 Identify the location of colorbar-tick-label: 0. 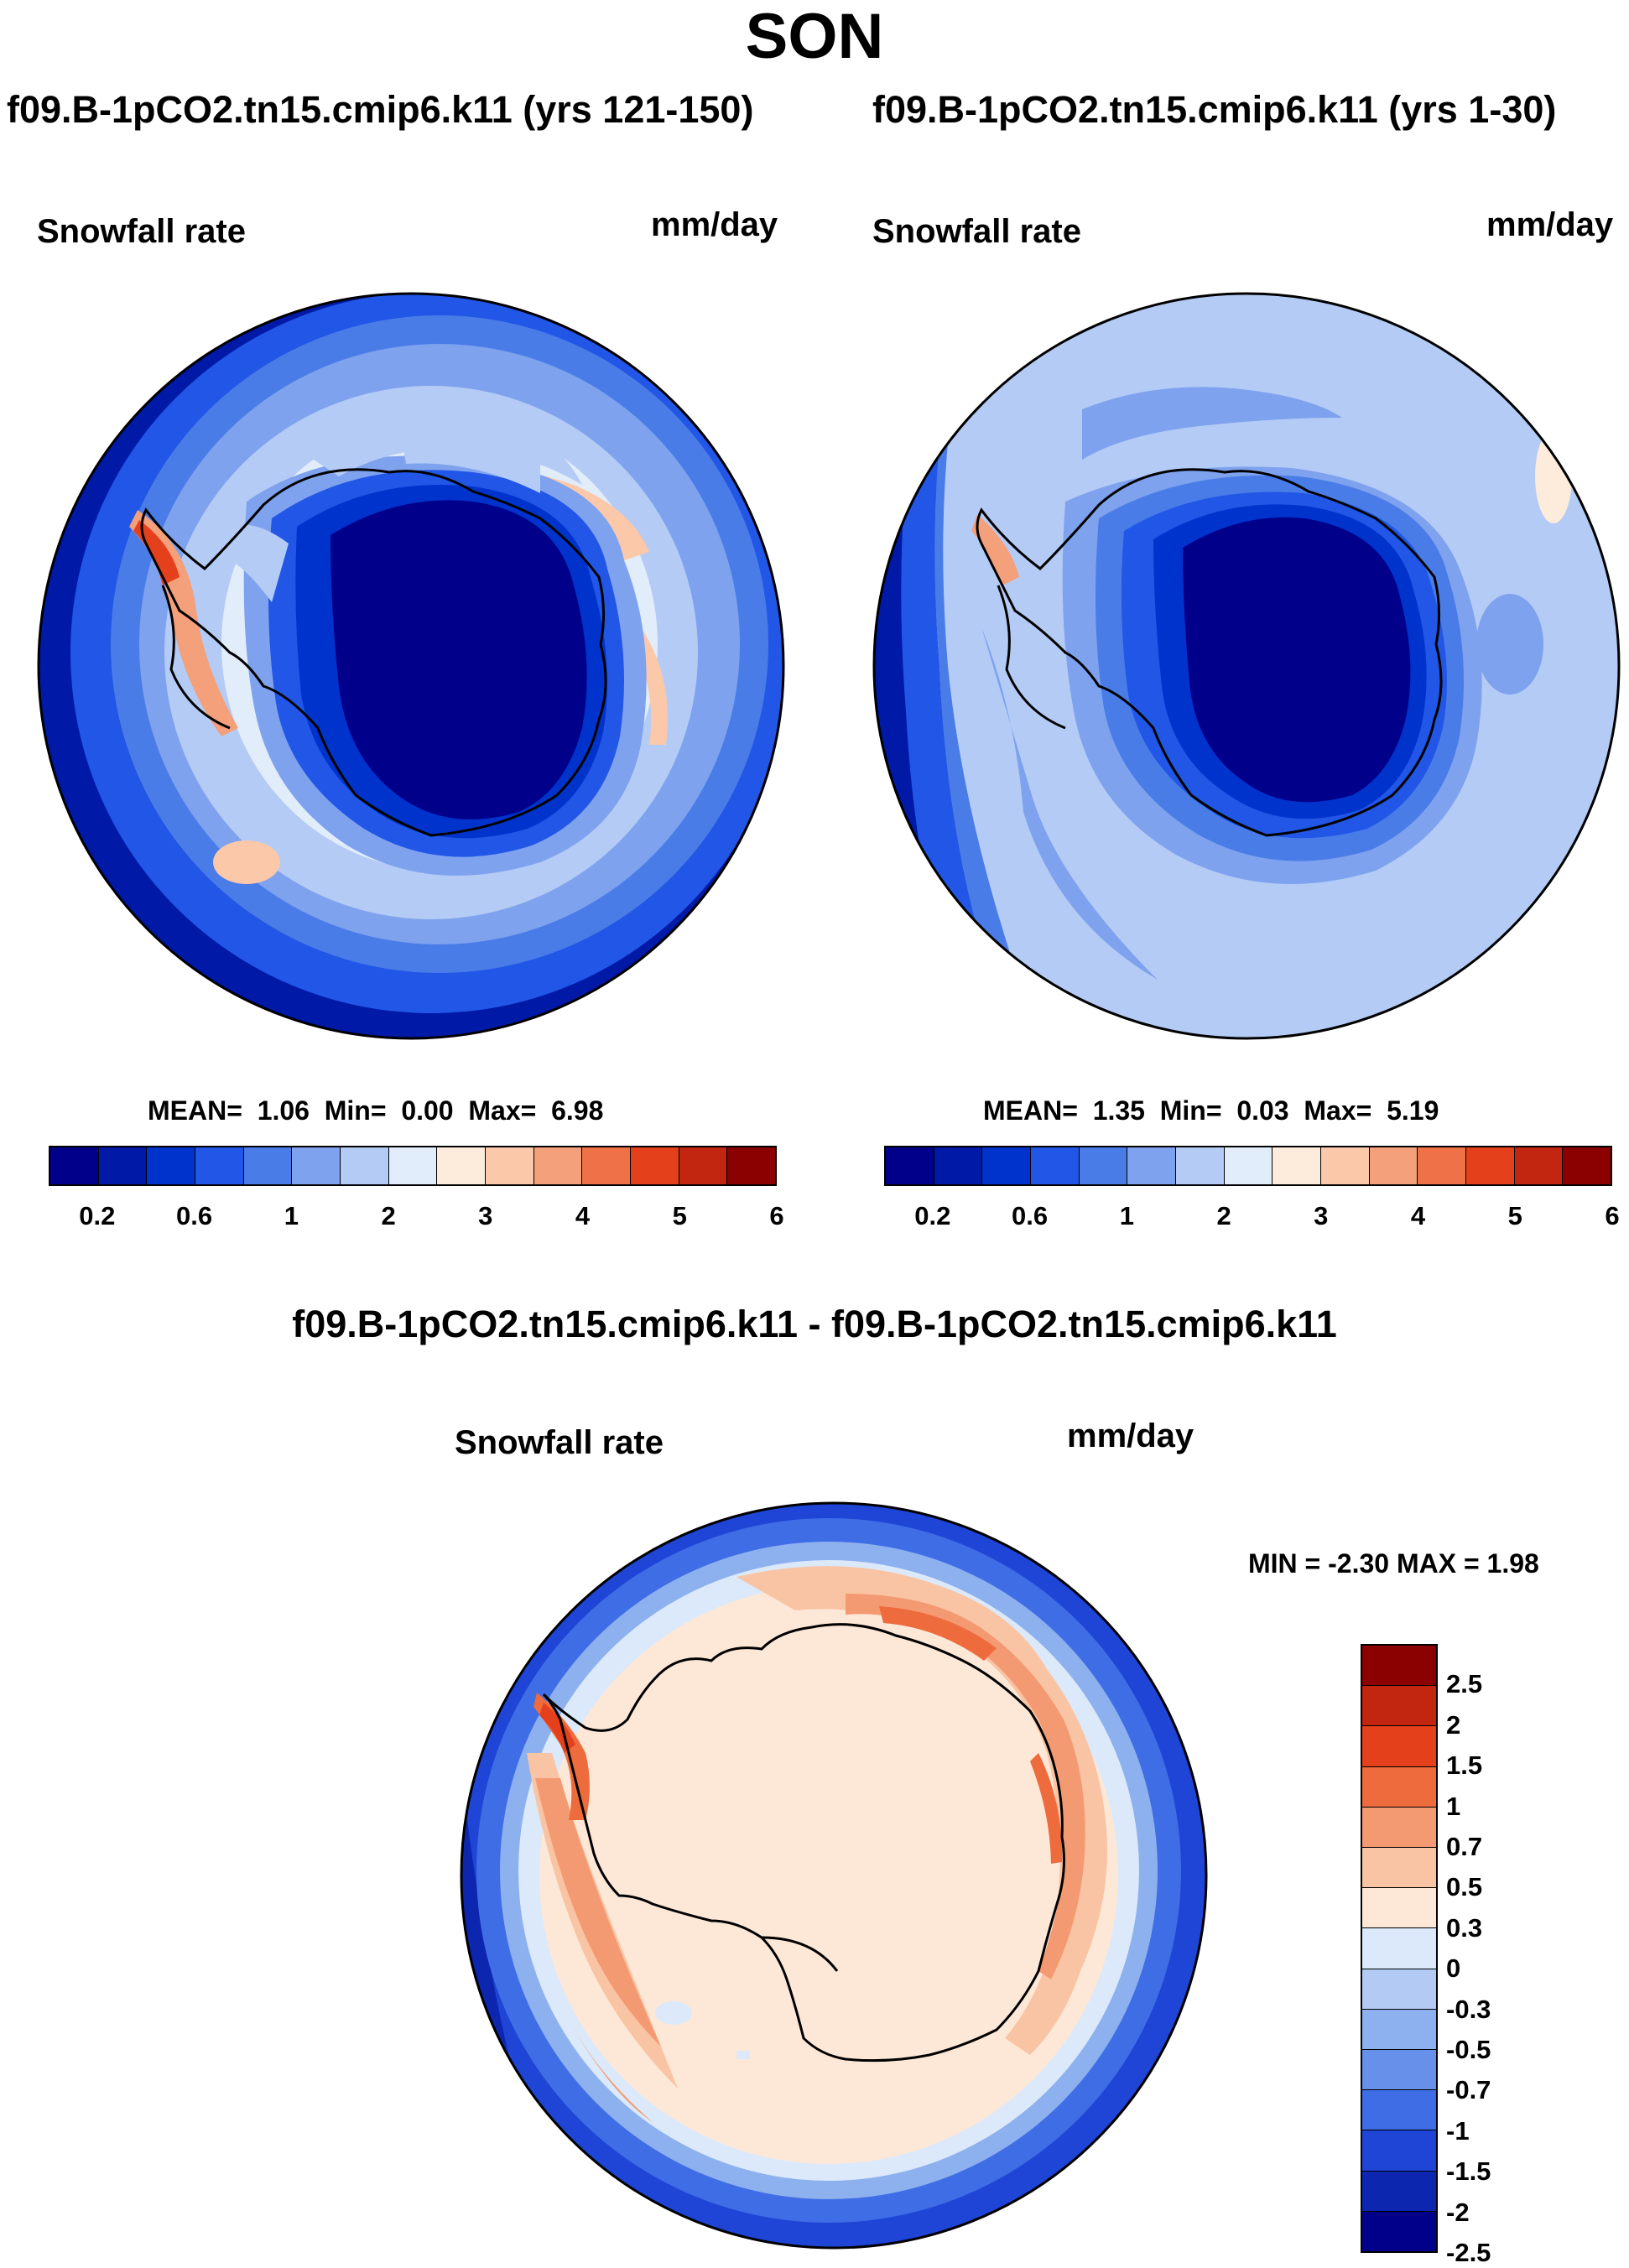
(1453, 1968).